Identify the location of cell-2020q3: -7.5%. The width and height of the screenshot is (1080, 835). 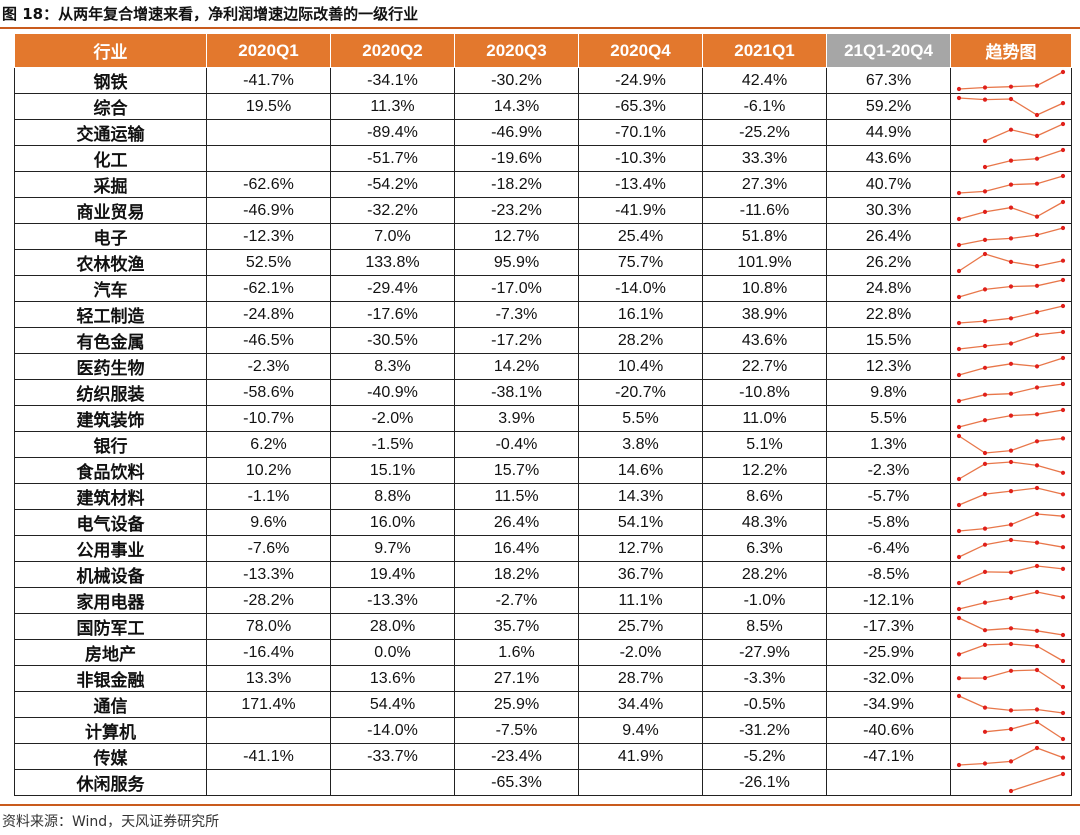
(516, 730).